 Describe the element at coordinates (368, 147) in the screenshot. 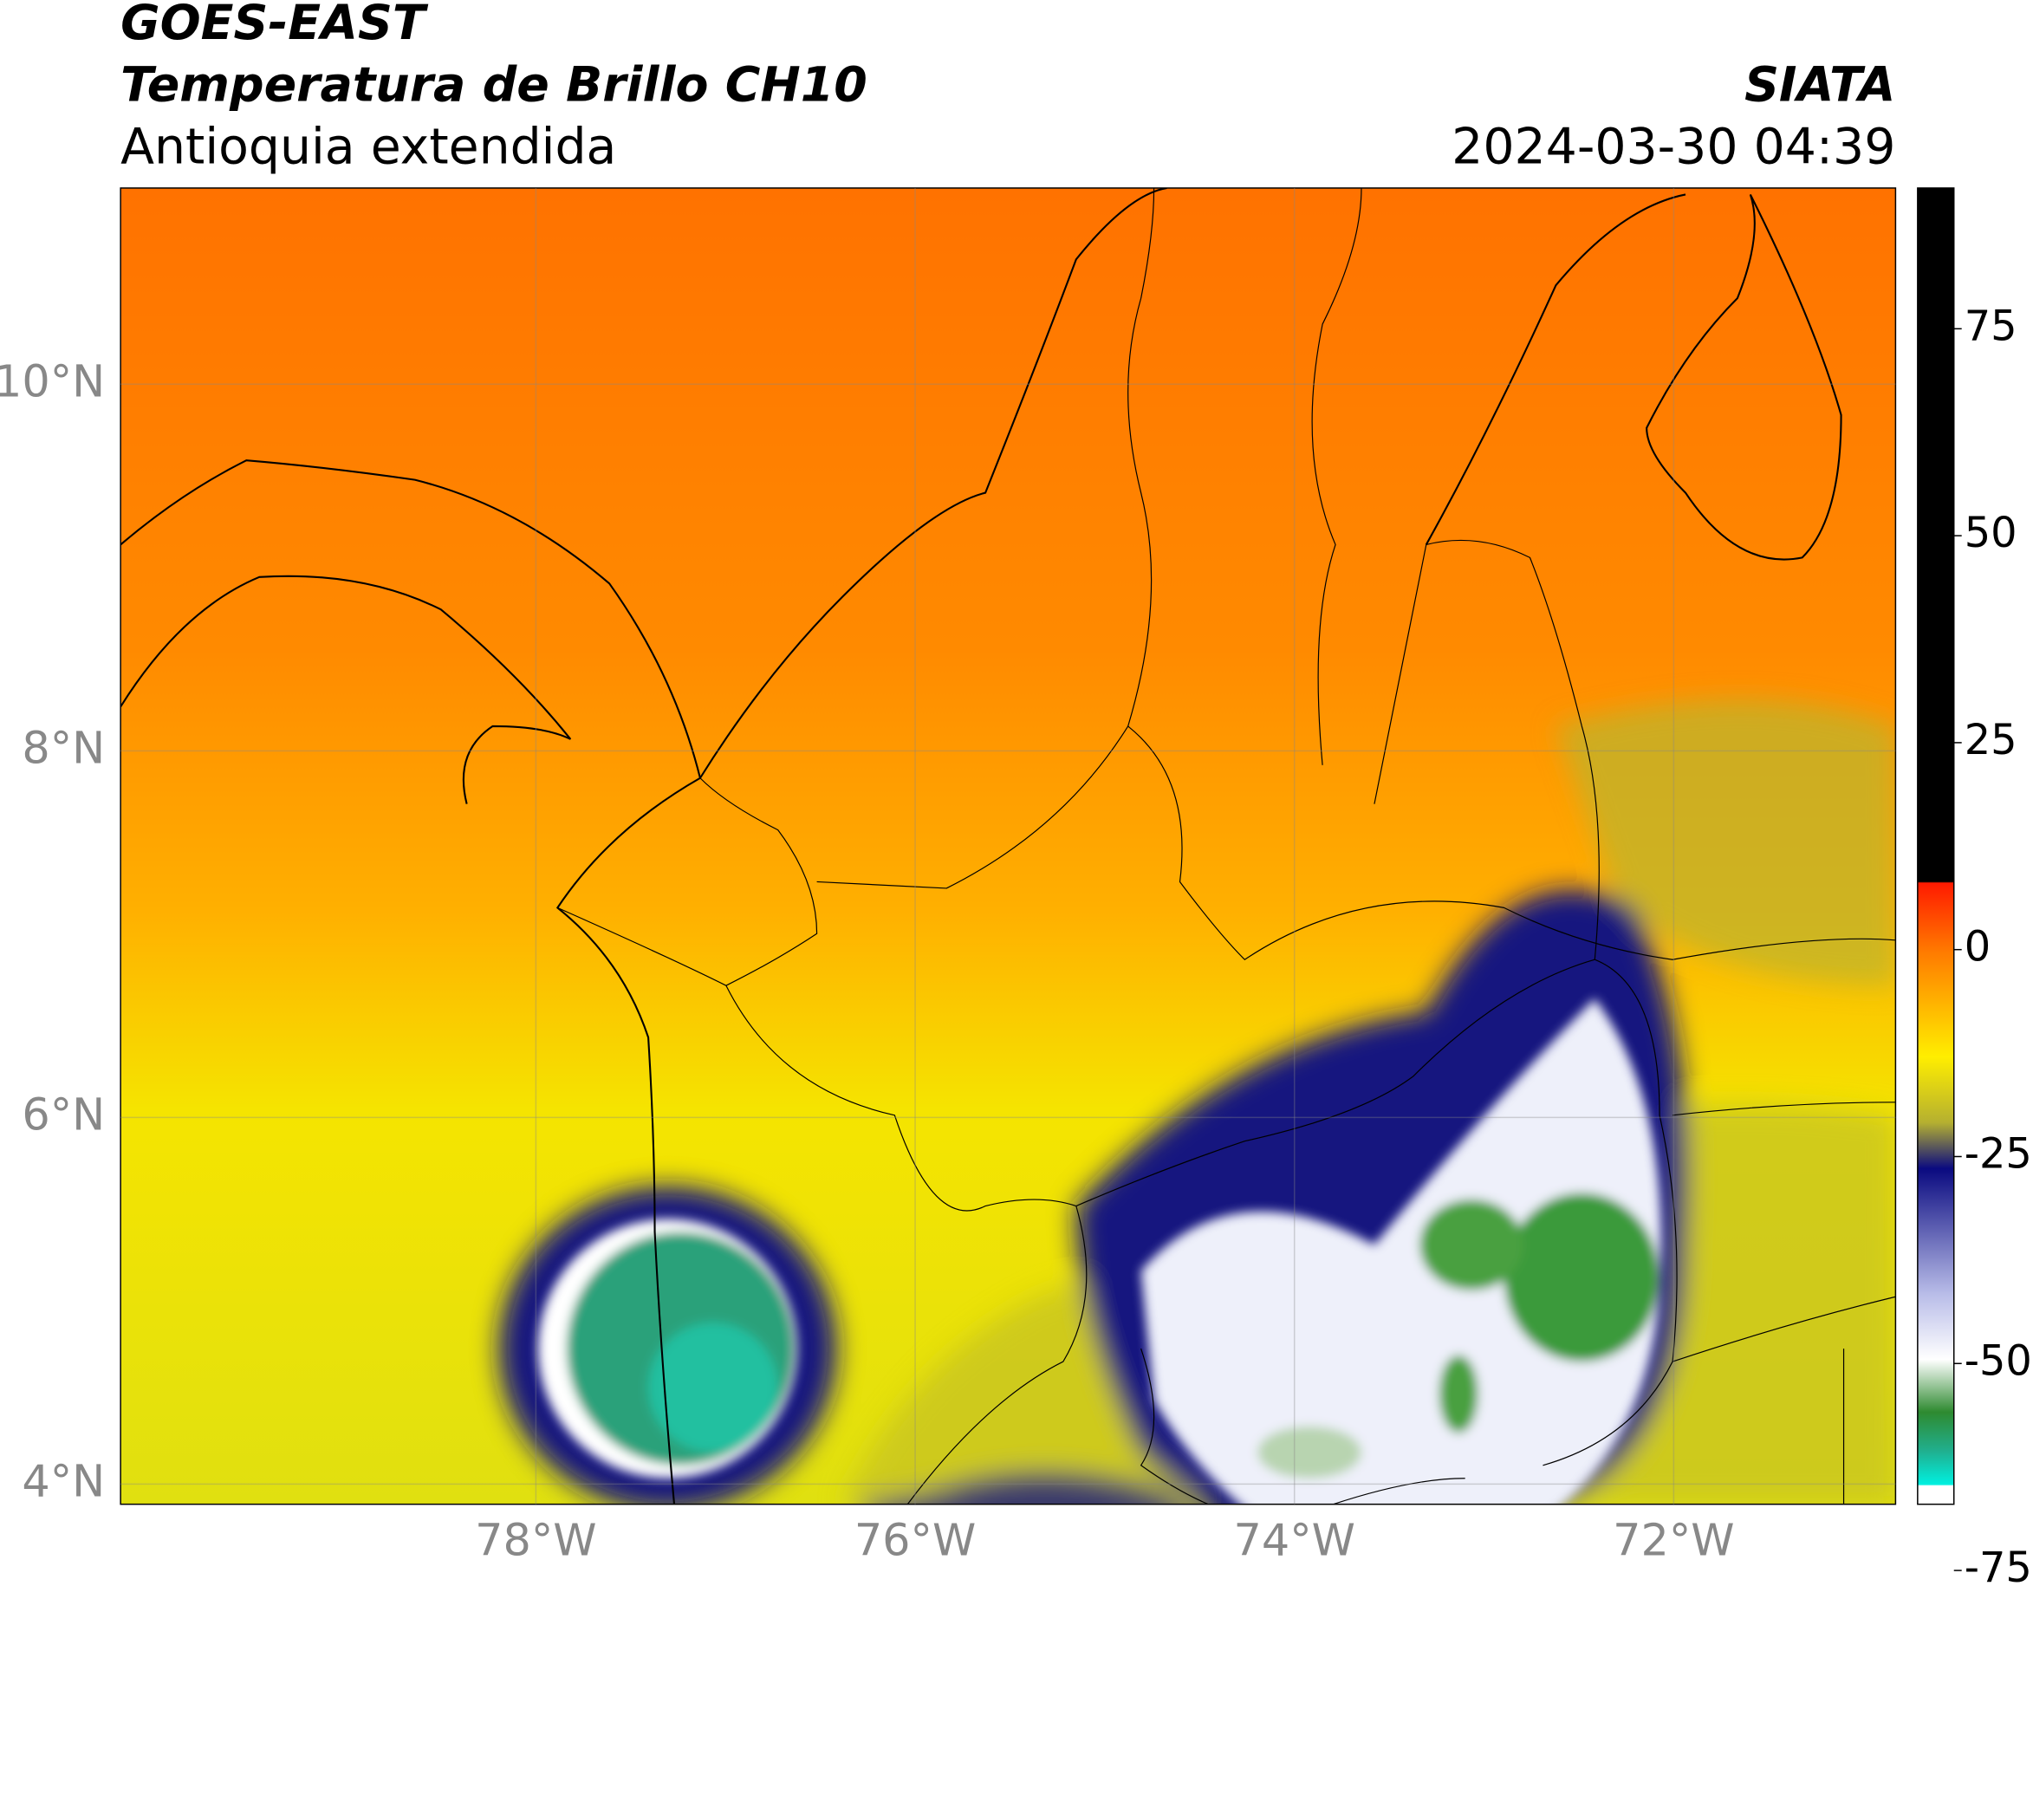

I see `region: Antioquia extendida` at that location.